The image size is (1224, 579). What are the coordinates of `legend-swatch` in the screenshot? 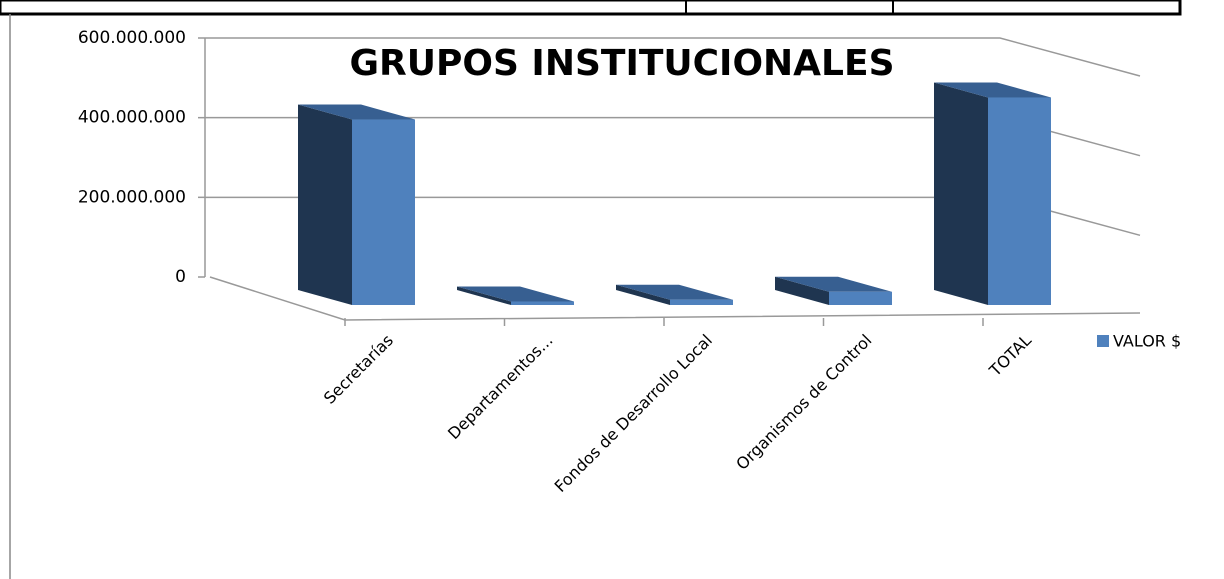 It's located at (1103, 341).